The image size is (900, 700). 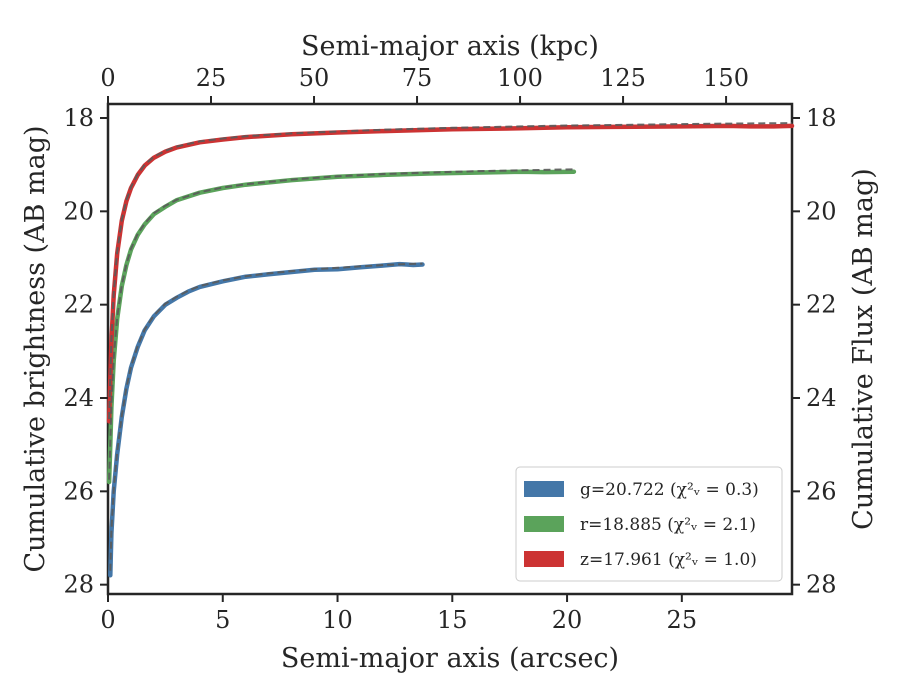 I want to click on legend-swatch-g, so click(x=544, y=489).